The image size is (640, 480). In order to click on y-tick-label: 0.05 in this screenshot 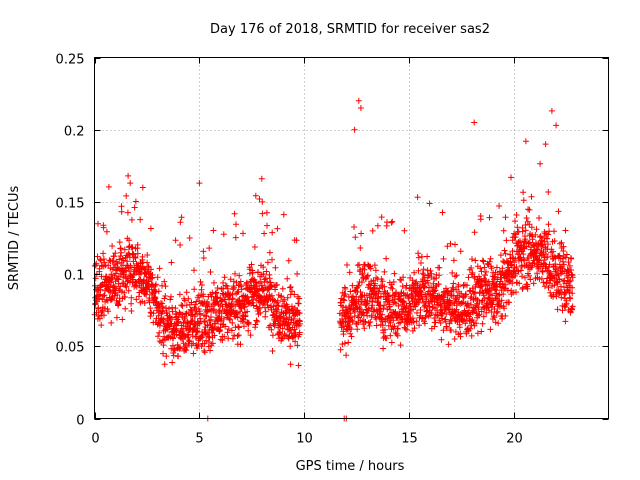, I will do `click(70, 348)`.